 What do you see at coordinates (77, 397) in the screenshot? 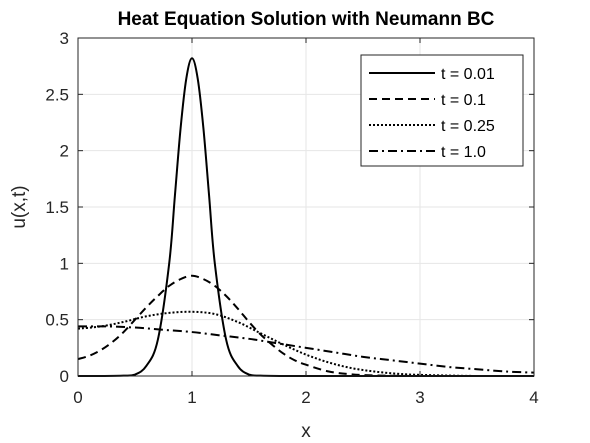
I see `x-tick-label: 0` at bounding box center [77, 397].